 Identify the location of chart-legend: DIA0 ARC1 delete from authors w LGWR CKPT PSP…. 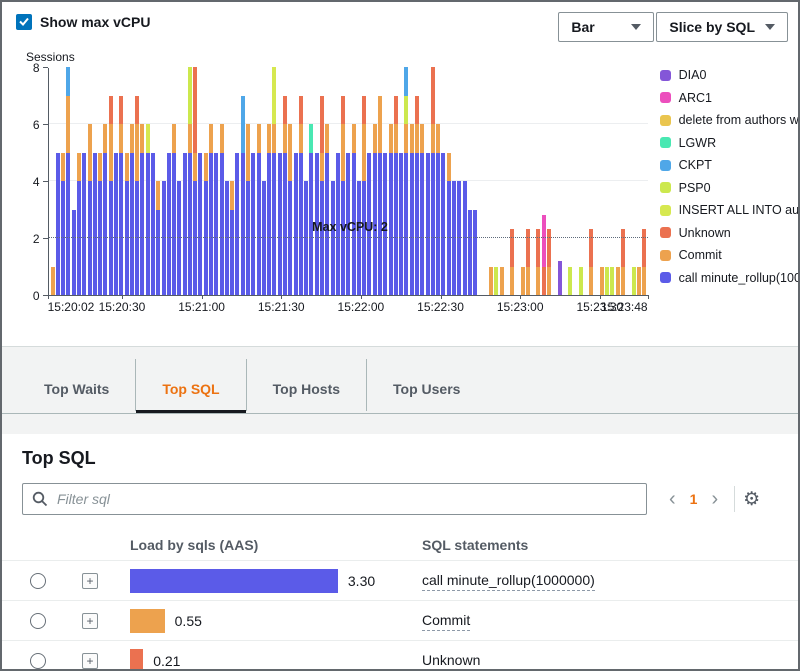
(723, 191).